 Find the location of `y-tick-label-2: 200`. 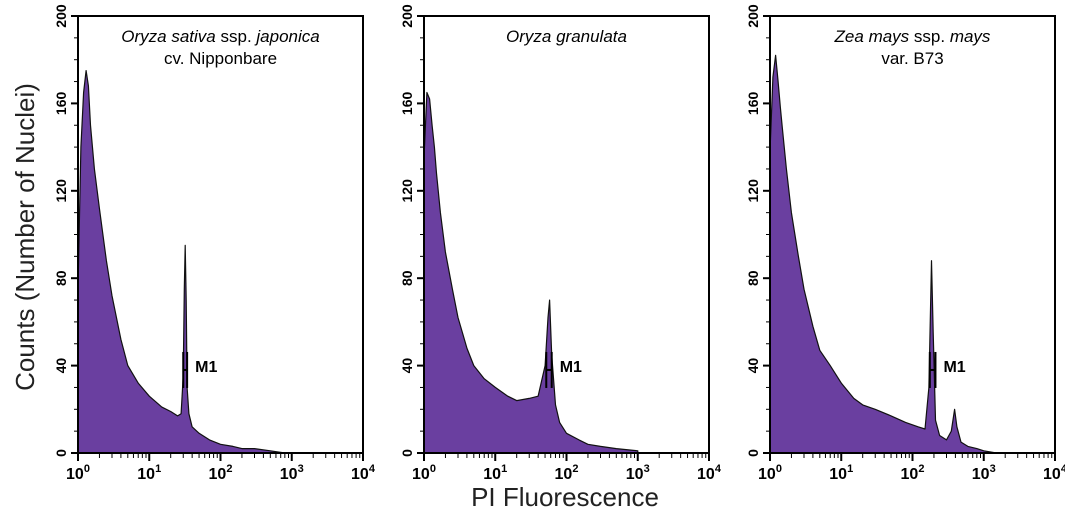

y-tick-label-2: 200 is located at coordinates (407, 16).